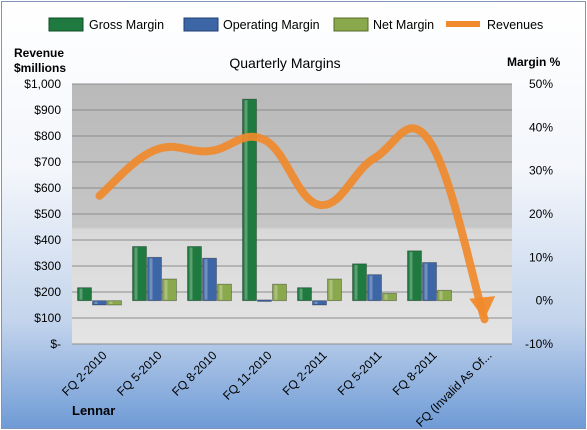 Image resolution: width=587 pixels, height=430 pixels. What do you see at coordinates (359, 282) in the screenshot?
I see `bar-gross-margin-fq-5-2011` at bounding box center [359, 282].